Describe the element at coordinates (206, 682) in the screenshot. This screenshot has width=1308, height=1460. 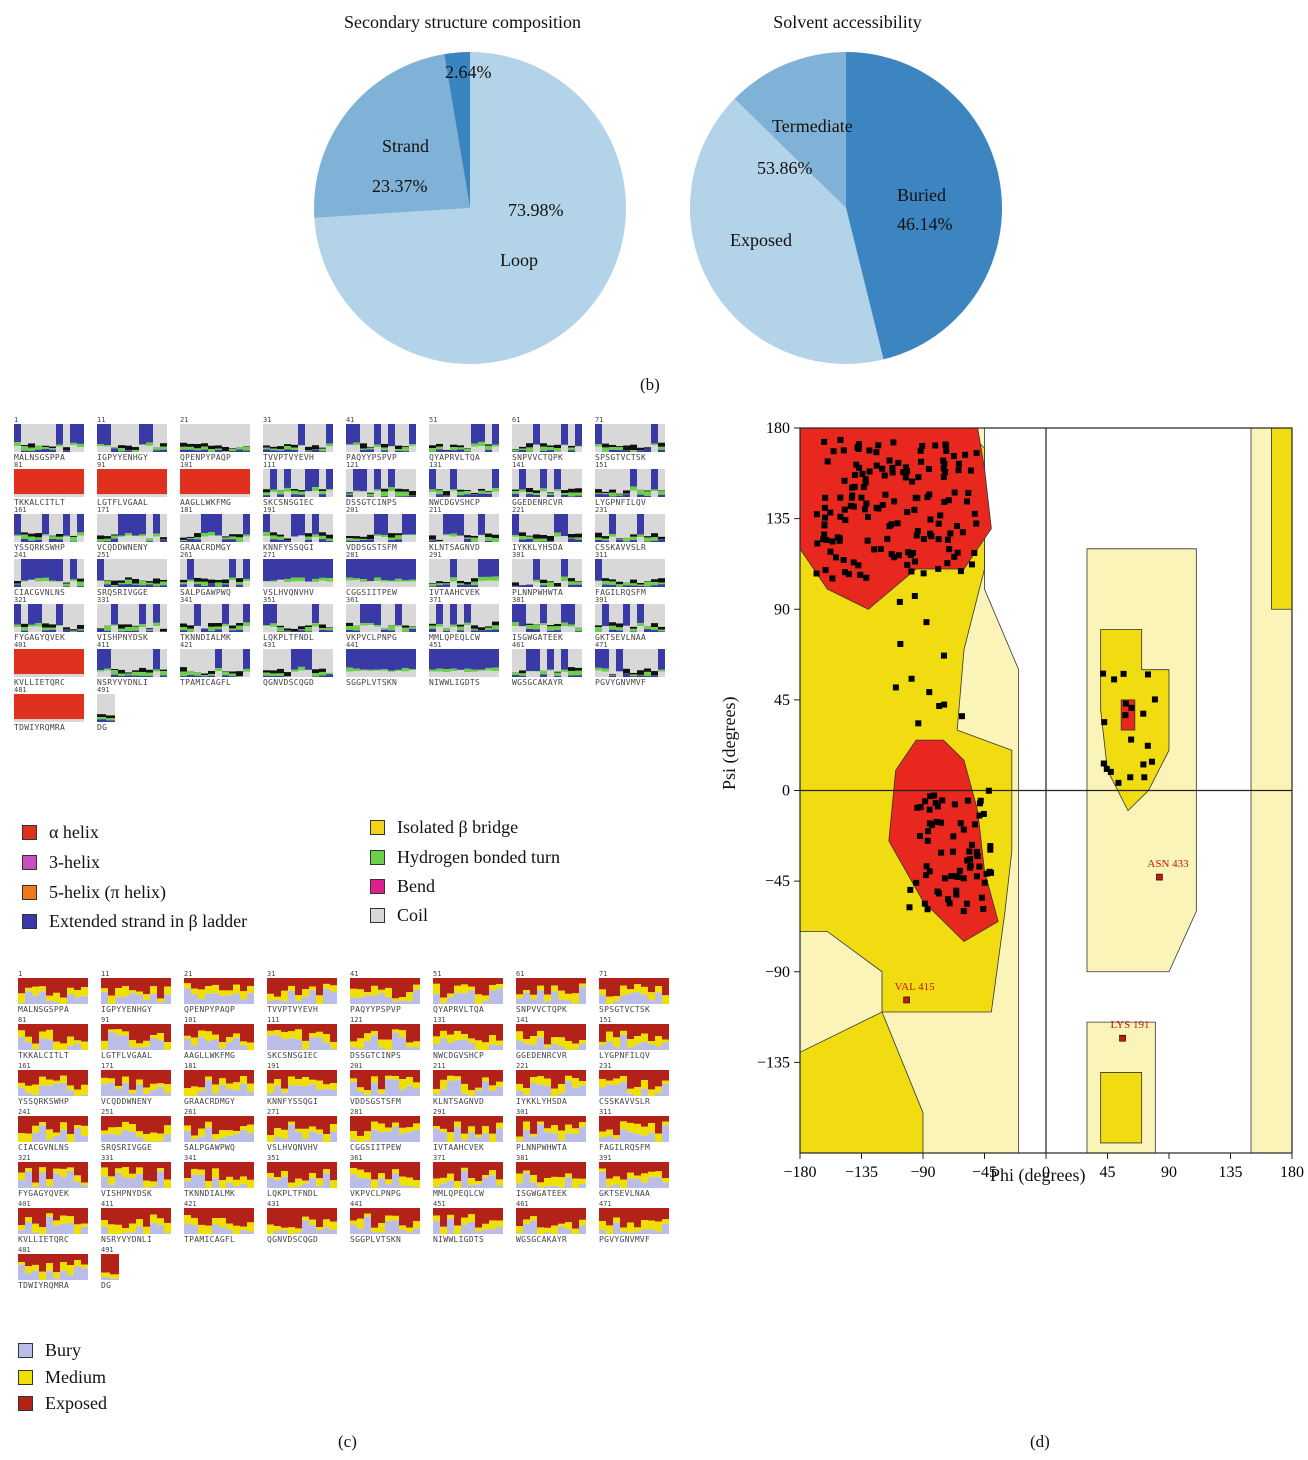
I see `block-sequence: TPAMICAGFL` at that location.